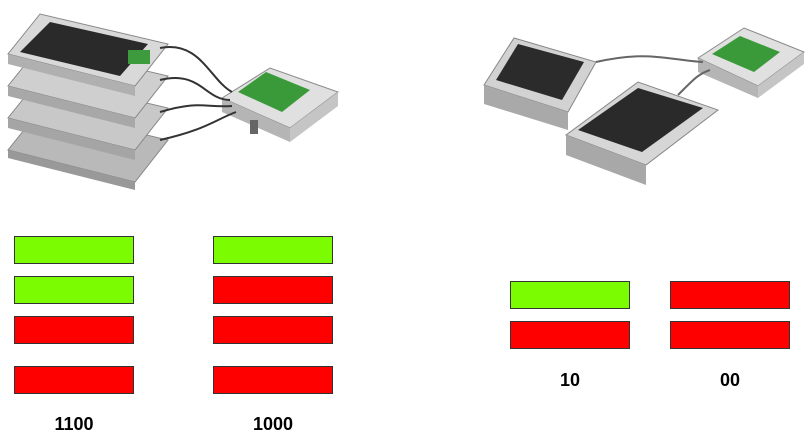  I want to click on front-chassis, so click(642, 133).